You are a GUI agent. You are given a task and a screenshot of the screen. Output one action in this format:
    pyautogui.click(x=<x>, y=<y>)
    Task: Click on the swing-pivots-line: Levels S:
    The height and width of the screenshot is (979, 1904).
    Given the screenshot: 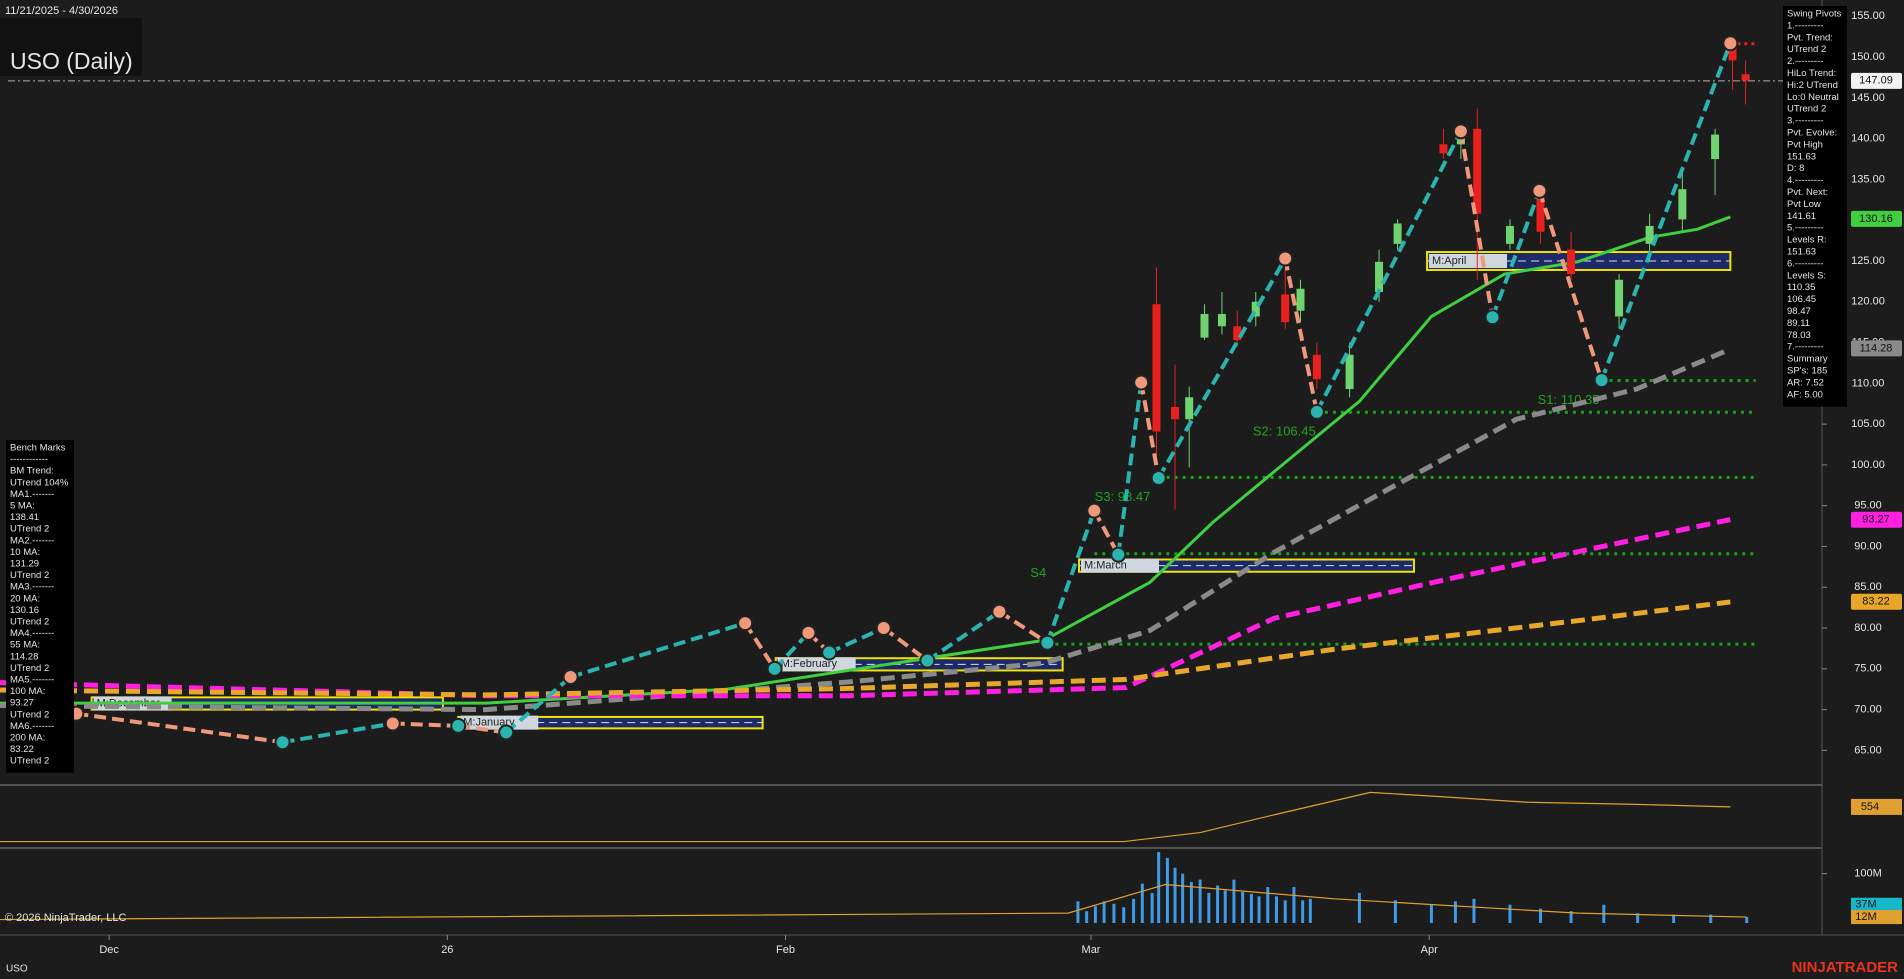 What is the action you would take?
    pyautogui.click(x=1806, y=275)
    